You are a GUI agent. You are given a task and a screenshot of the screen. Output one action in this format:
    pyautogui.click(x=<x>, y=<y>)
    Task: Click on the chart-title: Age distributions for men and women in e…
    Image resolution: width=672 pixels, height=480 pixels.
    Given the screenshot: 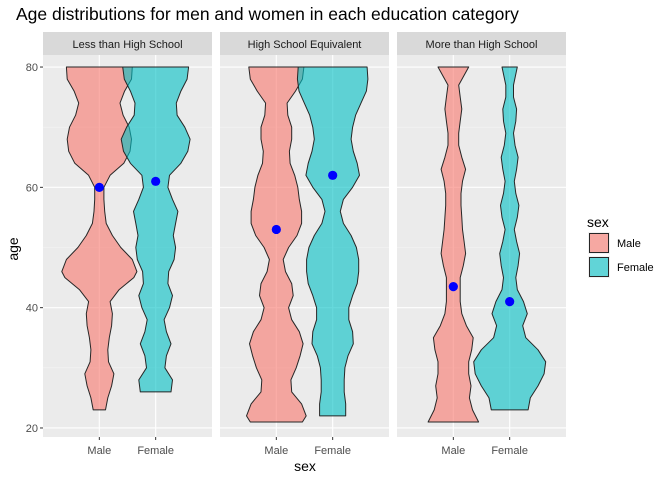 What is the action you would take?
    pyautogui.click(x=267, y=14)
    